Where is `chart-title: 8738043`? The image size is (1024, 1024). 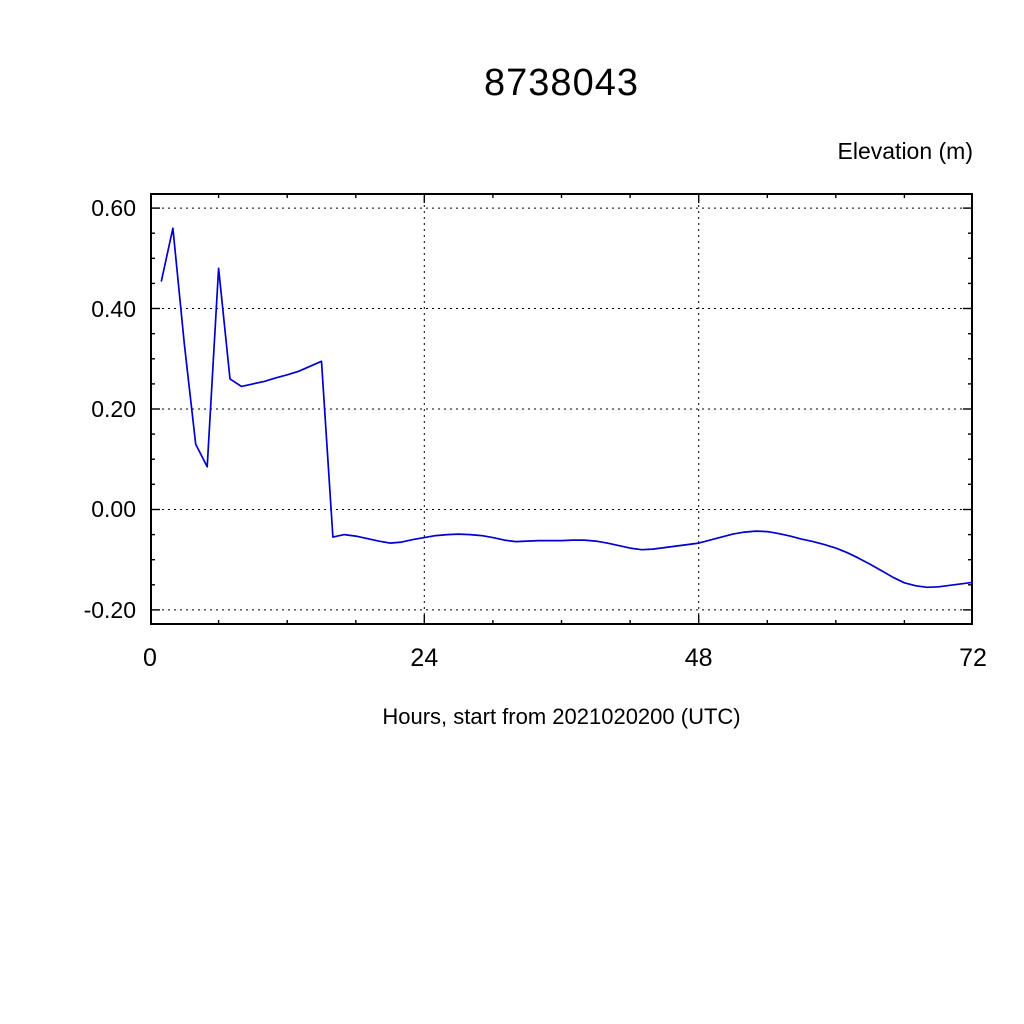
chart-title: 8738043 is located at coordinates (561, 83).